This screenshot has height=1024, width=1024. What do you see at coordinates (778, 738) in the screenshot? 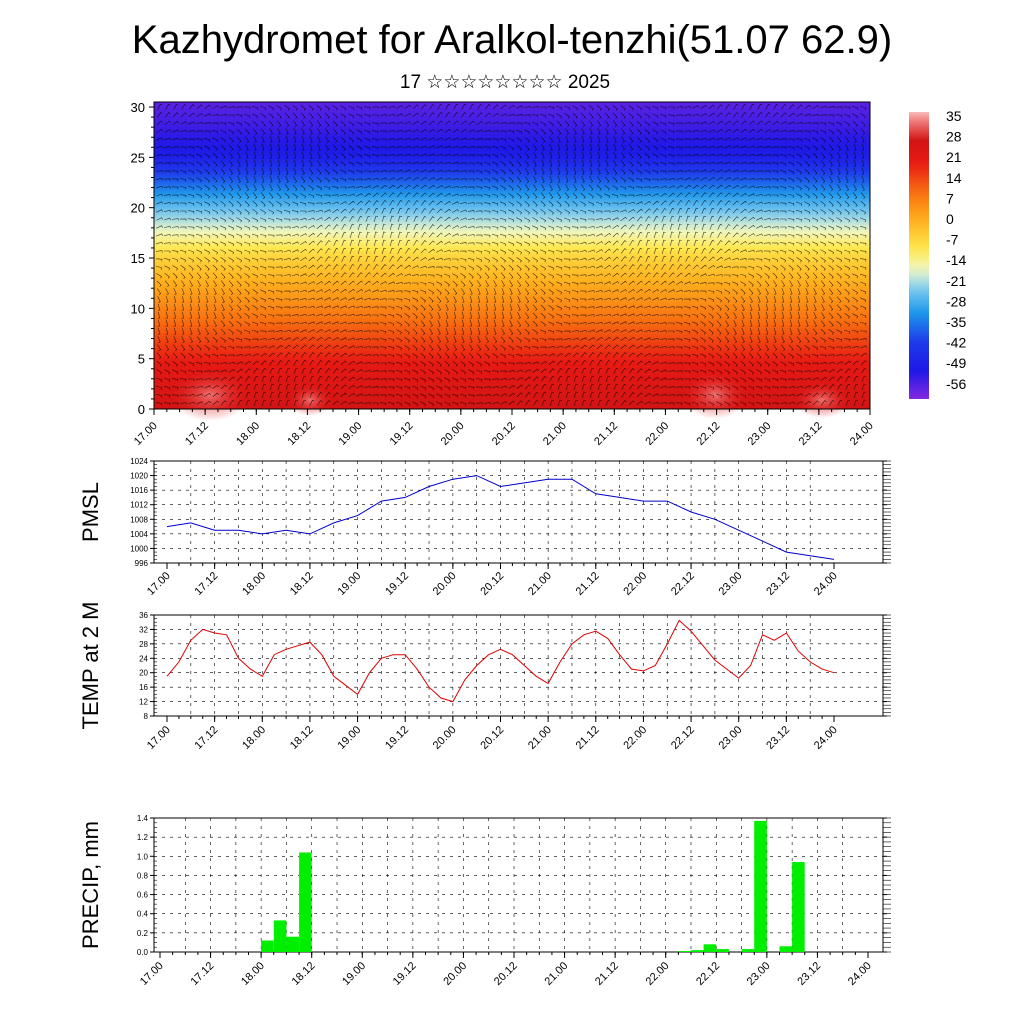
I see `x-tick-label: 23.12` at bounding box center [778, 738].